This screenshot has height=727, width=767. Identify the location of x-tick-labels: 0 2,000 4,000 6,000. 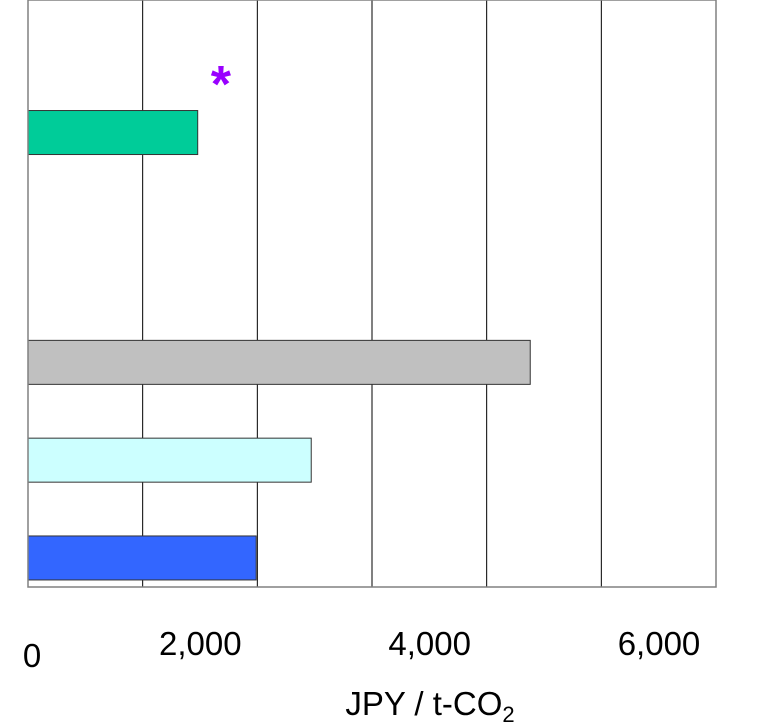
(361, 649).